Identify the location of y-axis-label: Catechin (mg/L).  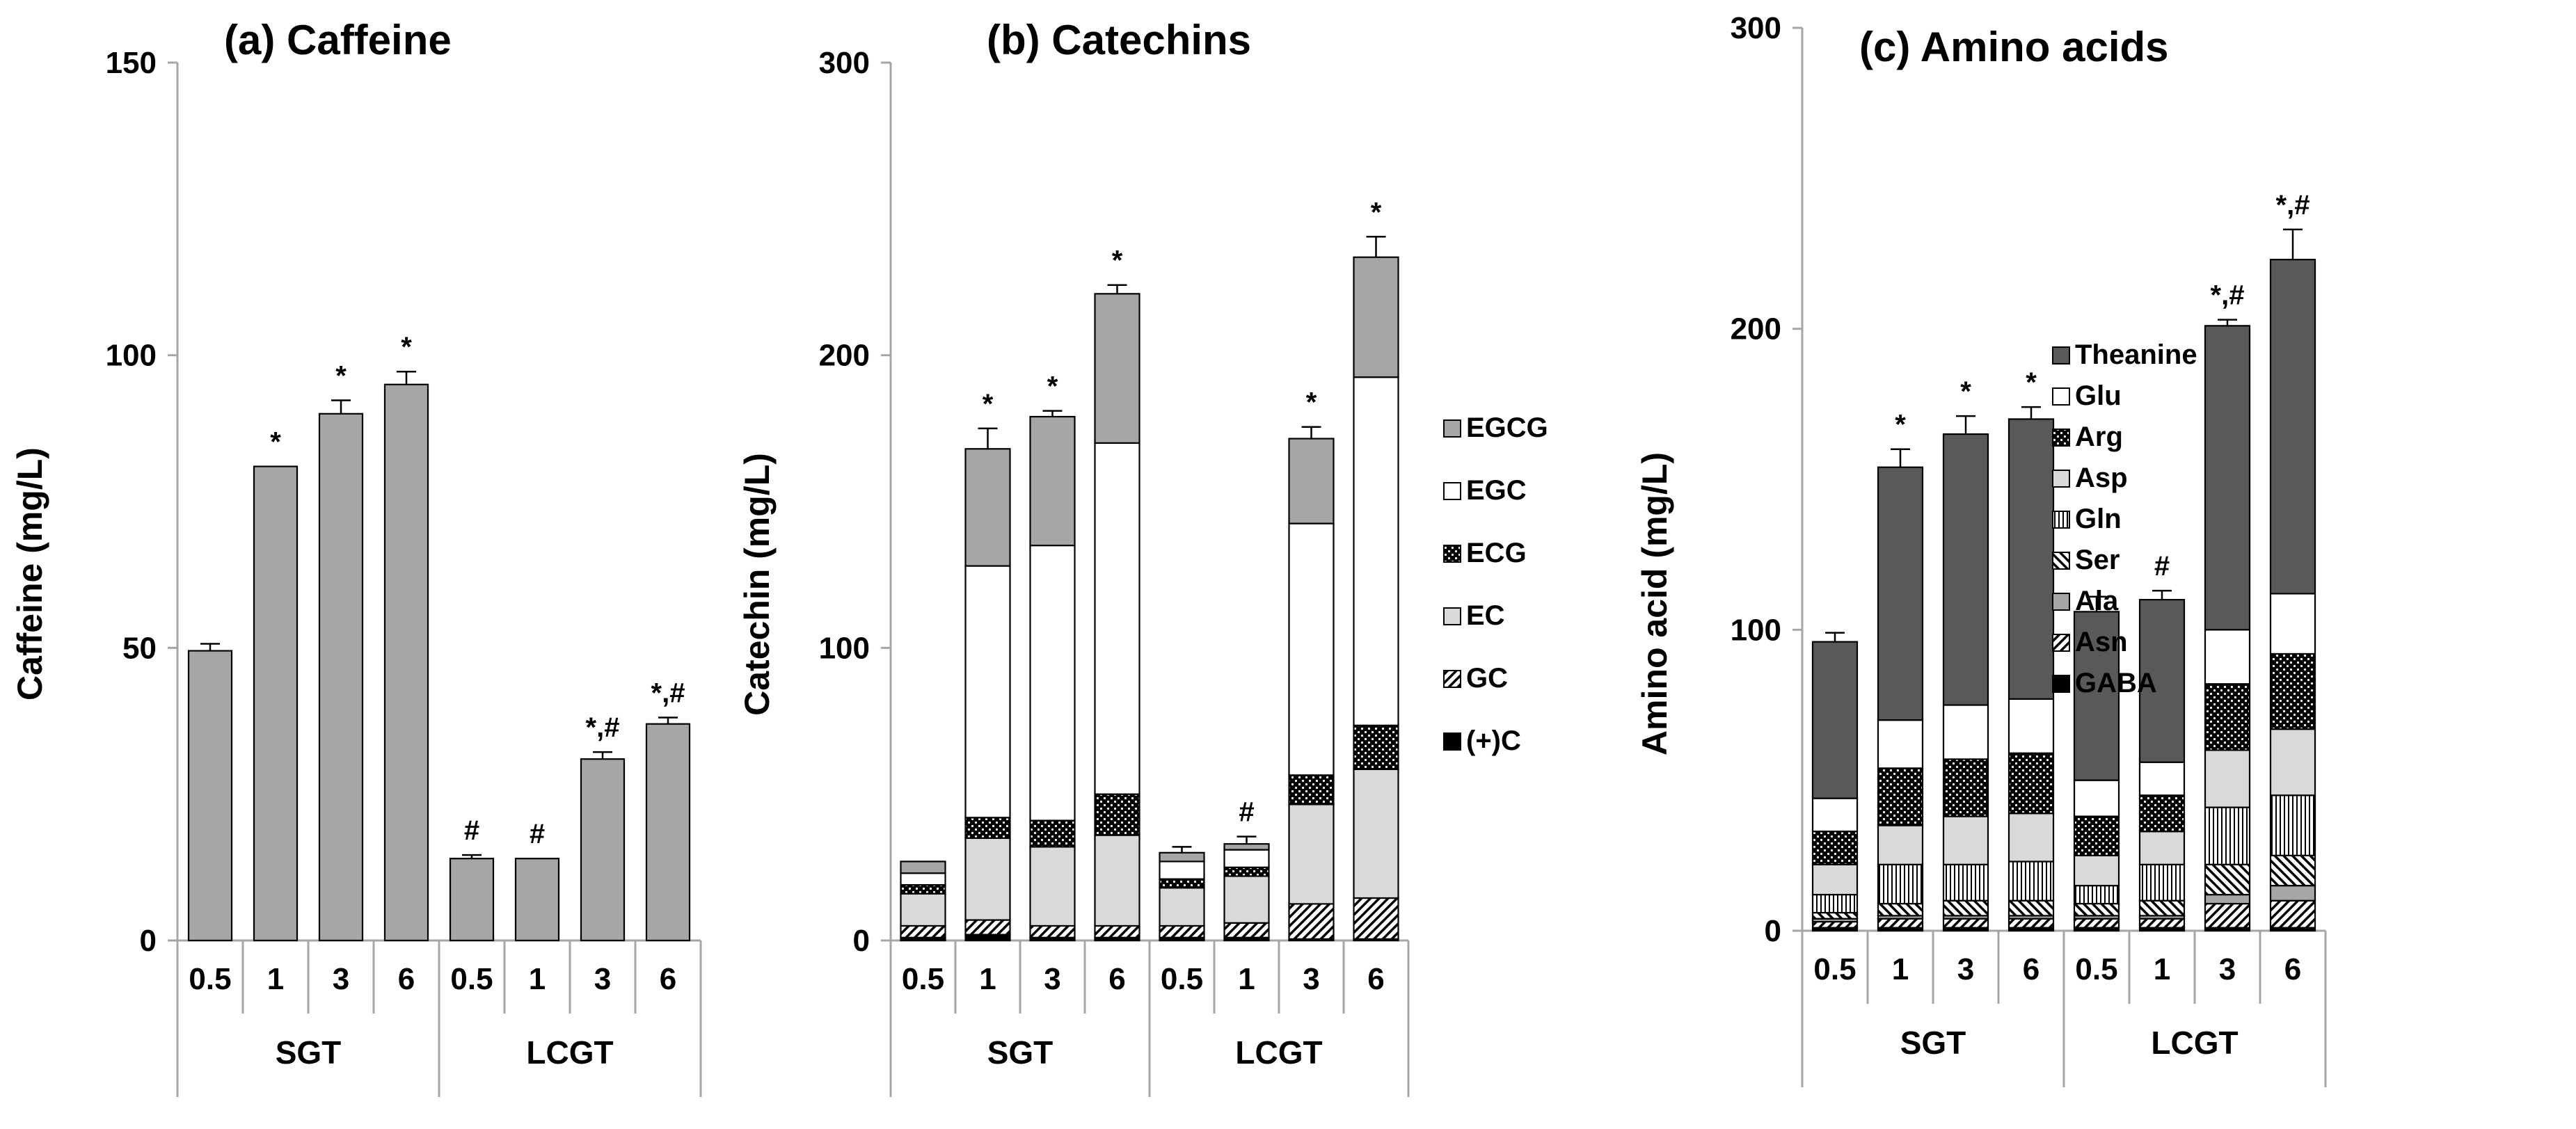
(757, 584).